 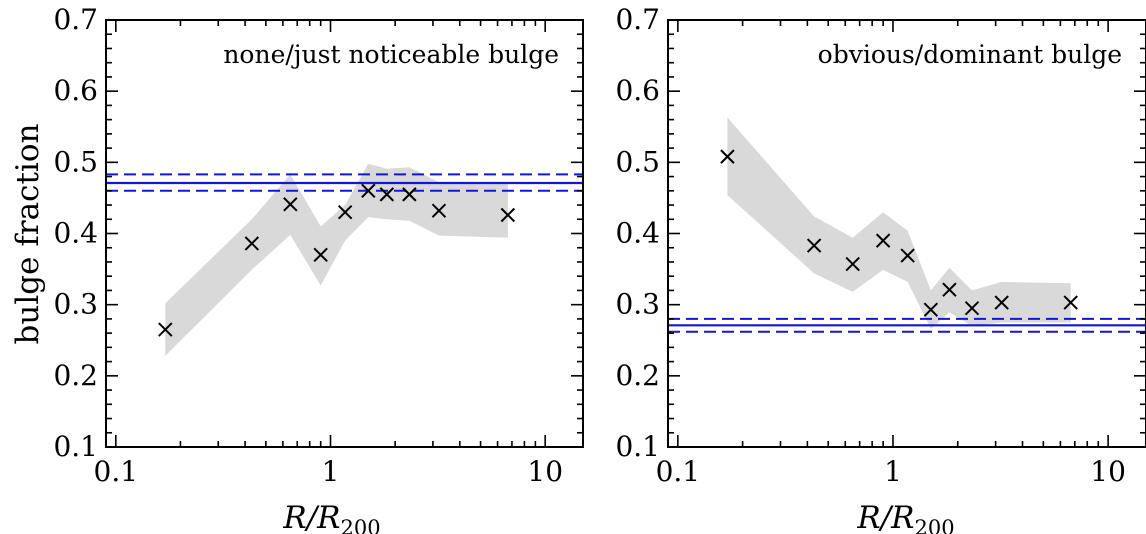 What do you see at coordinates (885, 517) in the screenshot?
I see `x-axis-label-right-main: R/R` at bounding box center [885, 517].